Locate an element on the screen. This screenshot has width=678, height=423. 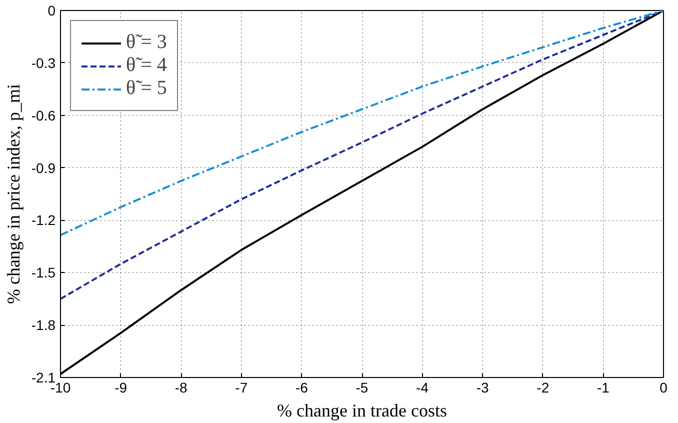
x-tick-label: -9 is located at coordinates (121, 388).